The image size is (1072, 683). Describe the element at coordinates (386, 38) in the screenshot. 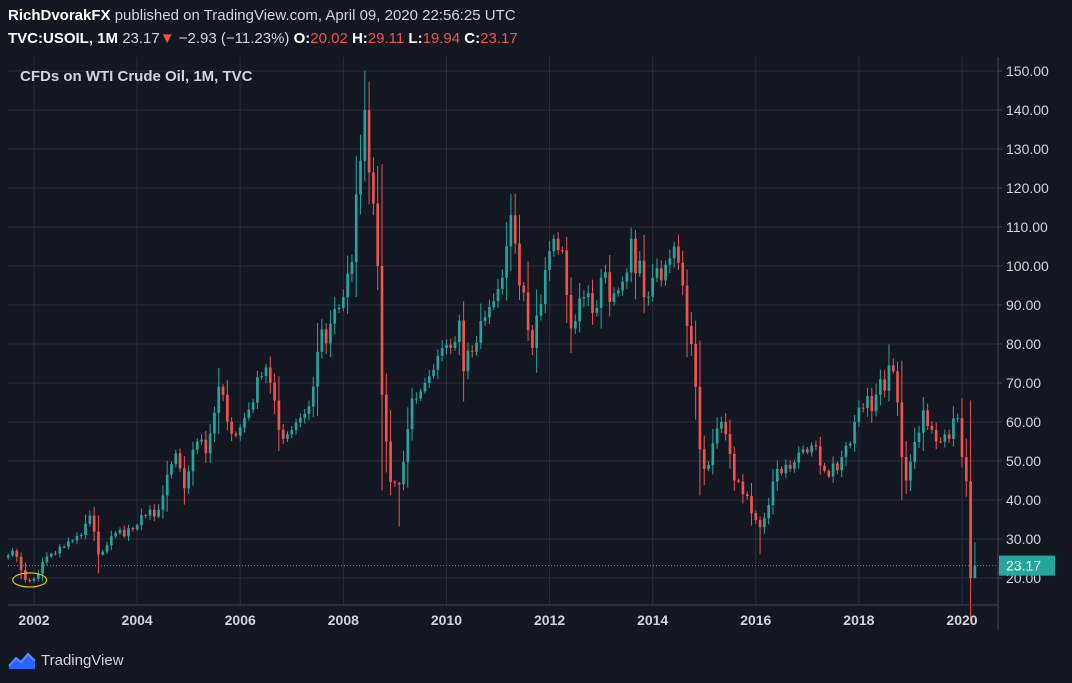

I see `high-value: 29.11` at that location.